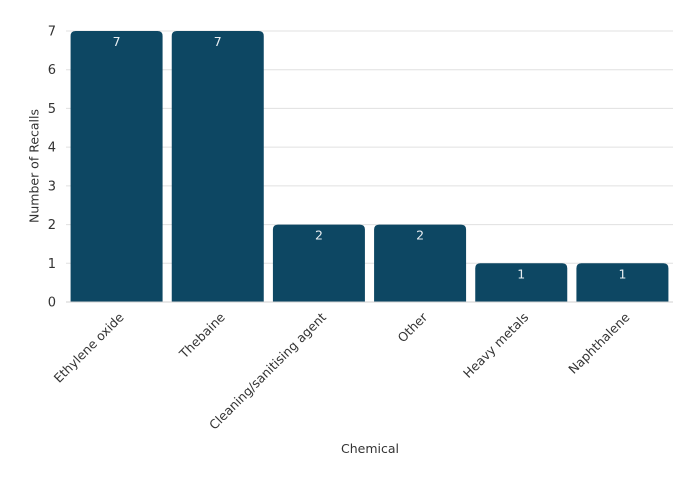 This screenshot has height=485, width=700. What do you see at coordinates (495, 345) in the screenshot?
I see `x-tick-label: Heavy metals` at bounding box center [495, 345].